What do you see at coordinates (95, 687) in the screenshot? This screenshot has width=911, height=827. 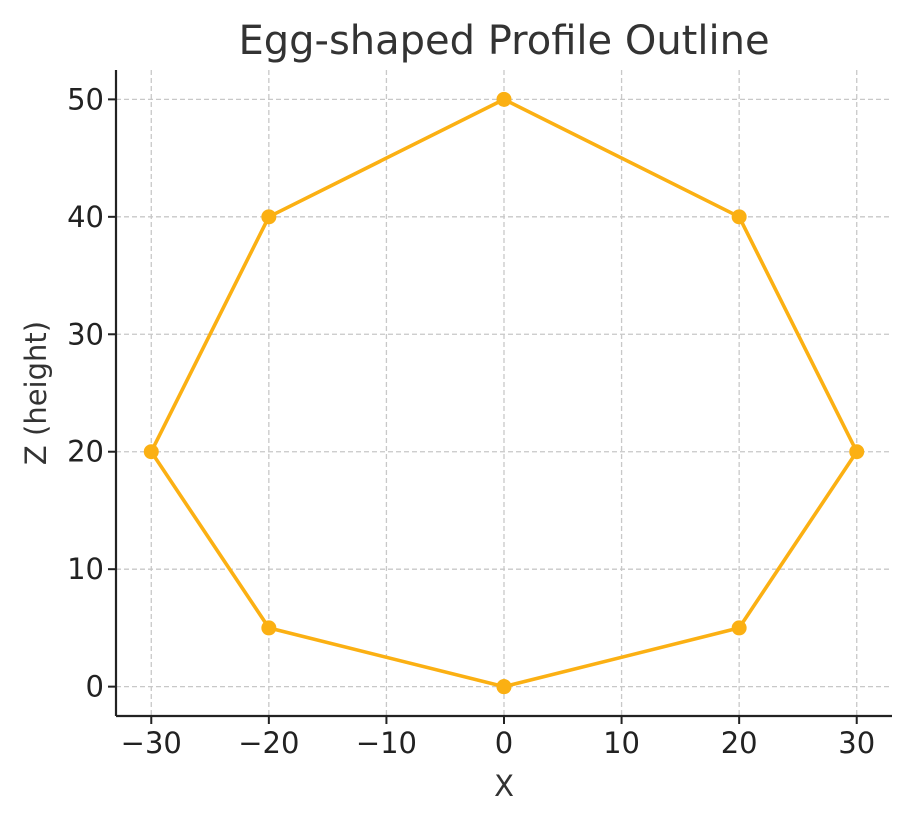 I see `y-tick-label: 0` at bounding box center [95, 687].